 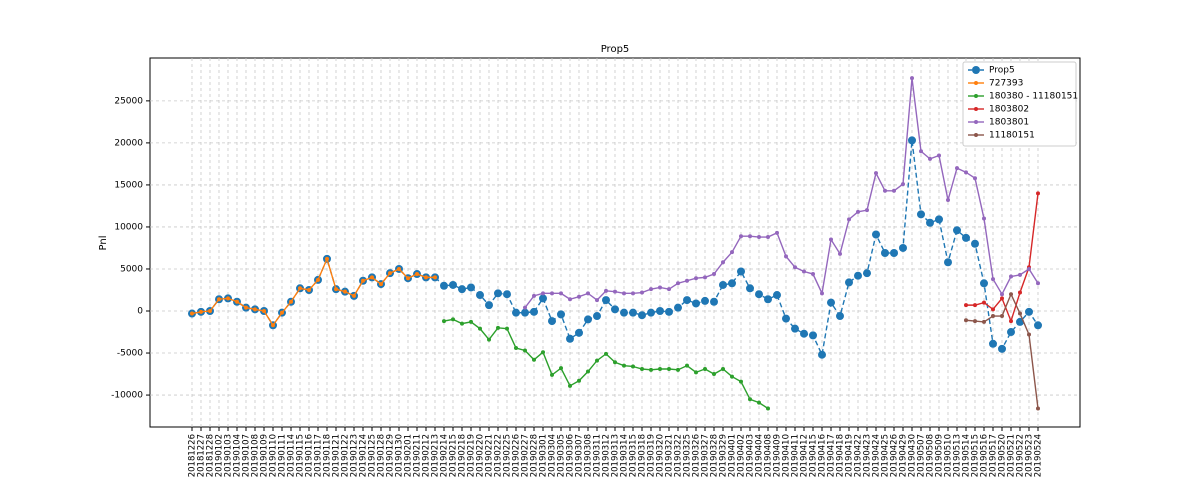 I want to click on x-tick-label: 20190408, so click(x=769, y=455).